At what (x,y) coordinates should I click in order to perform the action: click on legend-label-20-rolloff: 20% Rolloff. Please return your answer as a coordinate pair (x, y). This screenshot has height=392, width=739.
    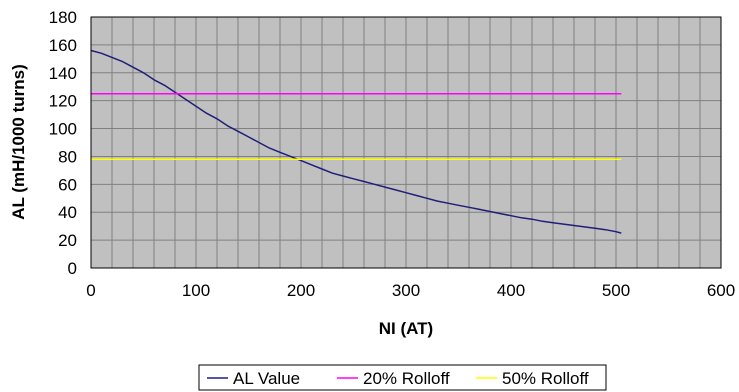
    Looking at the image, I should click on (406, 378).